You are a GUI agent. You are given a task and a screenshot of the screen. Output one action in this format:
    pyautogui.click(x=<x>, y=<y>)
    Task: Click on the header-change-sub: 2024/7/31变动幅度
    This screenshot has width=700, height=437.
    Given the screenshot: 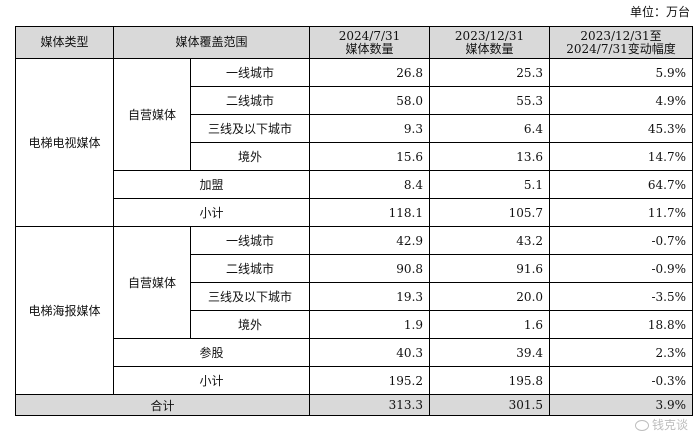 What is the action you would take?
    pyautogui.click(x=621, y=48)
    